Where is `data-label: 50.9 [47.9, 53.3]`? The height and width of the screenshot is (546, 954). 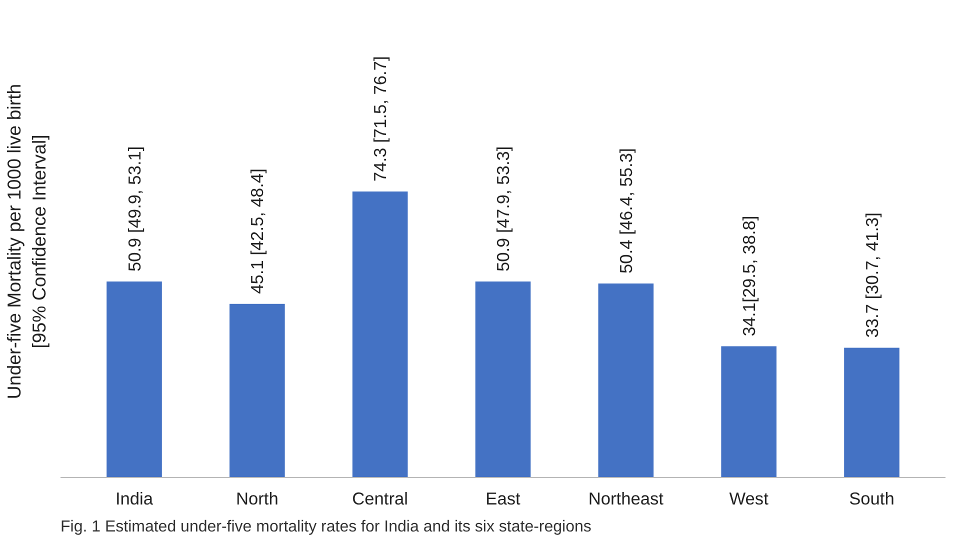 data-label: 50.9 [47.9, 53.3] is located at coordinates (503, 209).